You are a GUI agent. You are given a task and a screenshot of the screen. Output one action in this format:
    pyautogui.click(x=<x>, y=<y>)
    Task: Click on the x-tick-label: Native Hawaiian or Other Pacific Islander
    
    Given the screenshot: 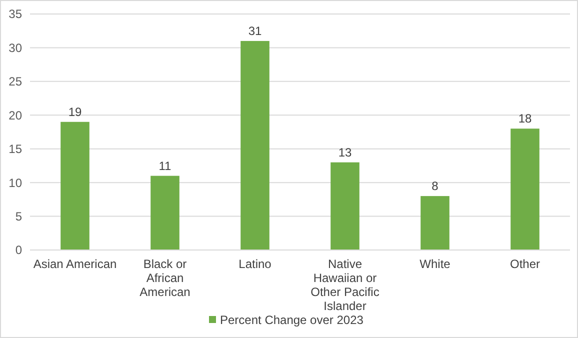 What is the action you would take?
    pyautogui.click(x=345, y=285)
    